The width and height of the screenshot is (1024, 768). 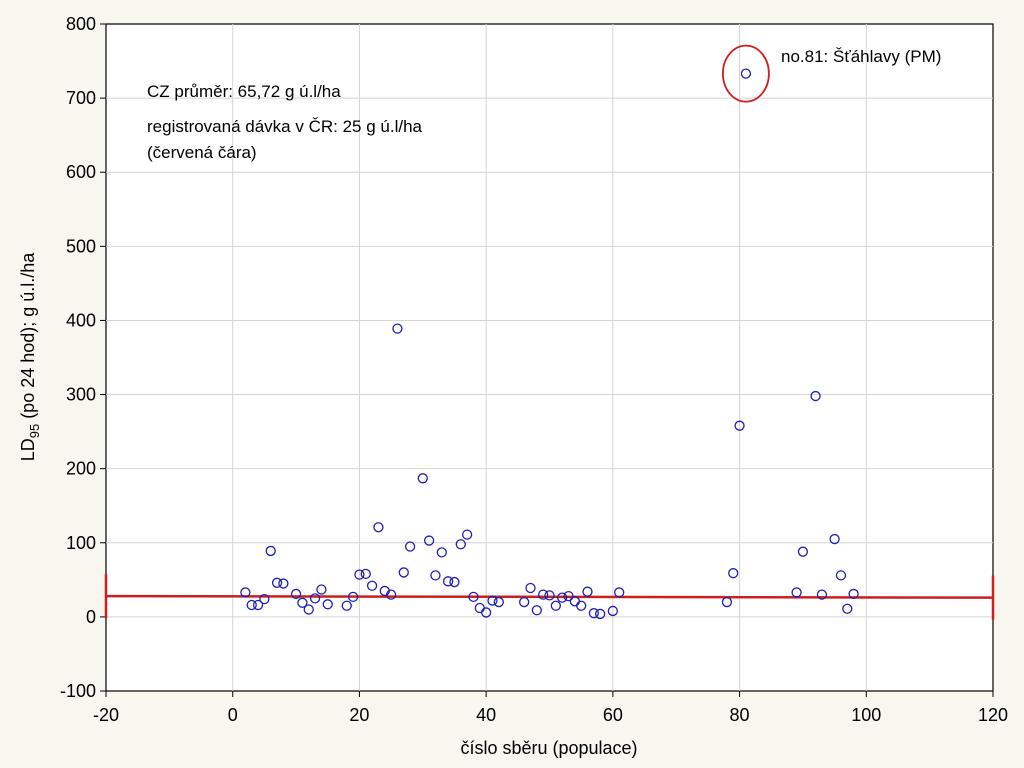 I want to click on x-axis-ticks: -20 0 20 40 60 80 100 120, so click(x=550, y=708).